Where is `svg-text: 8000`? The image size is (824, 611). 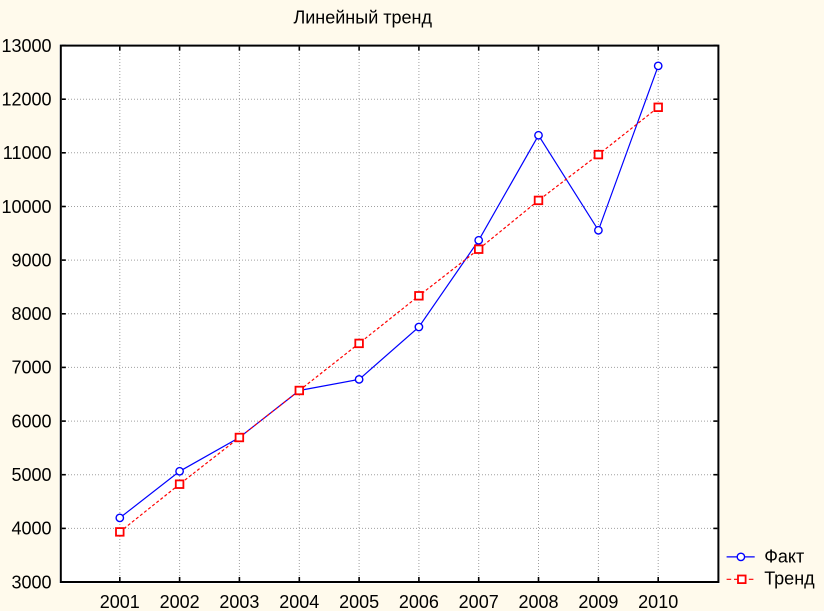
svg-text: 8000 is located at coordinates (31, 314).